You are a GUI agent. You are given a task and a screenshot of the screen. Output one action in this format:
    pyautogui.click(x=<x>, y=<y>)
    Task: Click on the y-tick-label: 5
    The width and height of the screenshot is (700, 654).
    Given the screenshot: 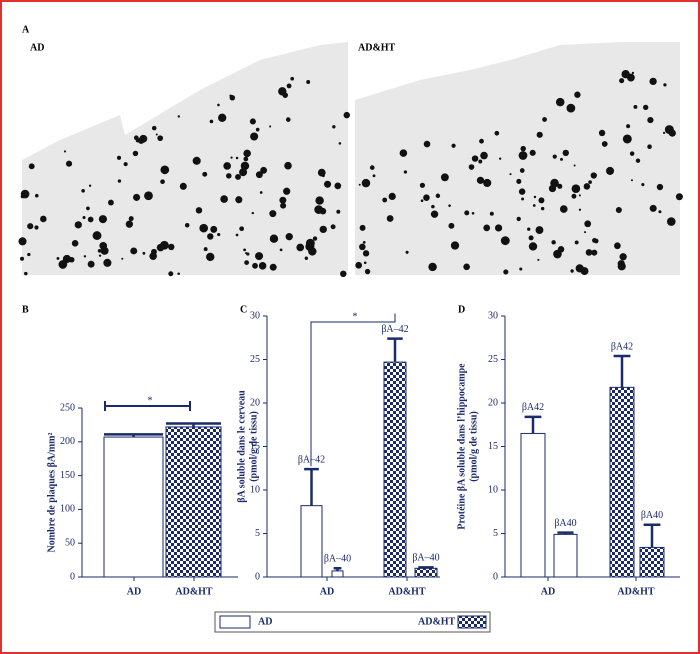 What is the action you would take?
    pyautogui.click(x=495, y=533)
    